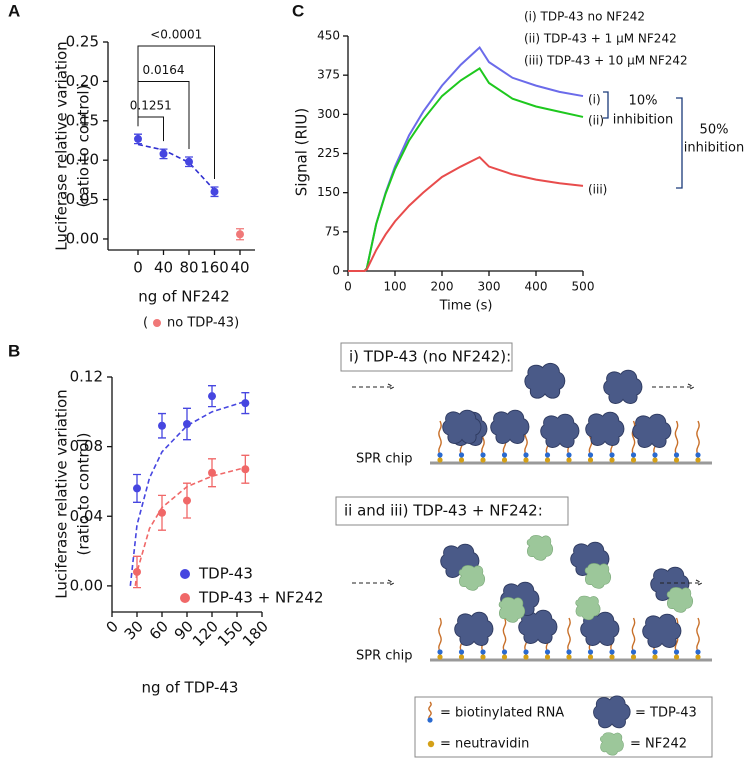 The image size is (750, 762). Describe the element at coordinates (563, 727) in the screenshot. I see `legend-box` at that location.